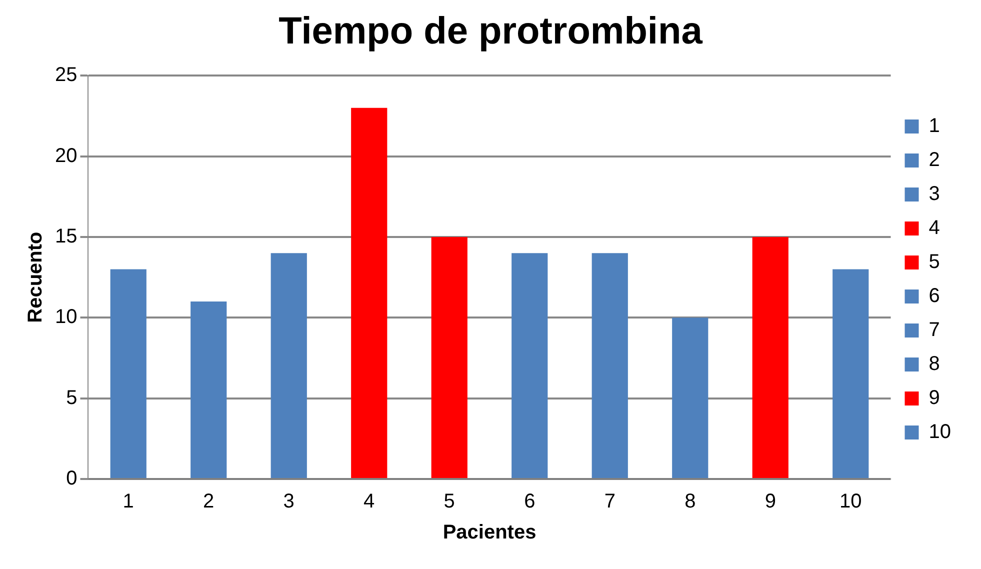 The height and width of the screenshot is (569, 981). Describe the element at coordinates (72, 397) in the screenshot. I see `y-tick-label: 5` at that location.